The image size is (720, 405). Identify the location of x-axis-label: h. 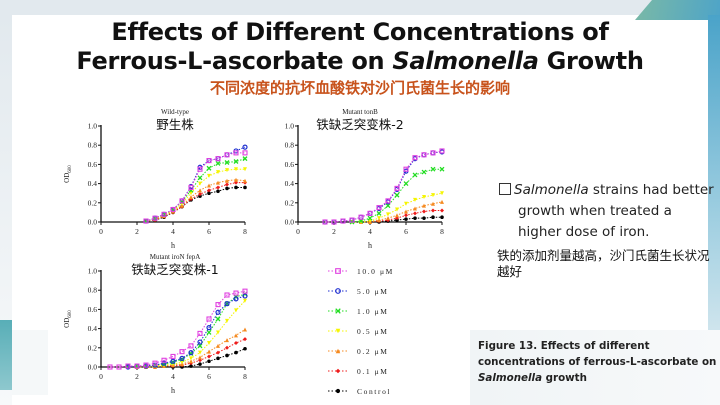
(173, 245).